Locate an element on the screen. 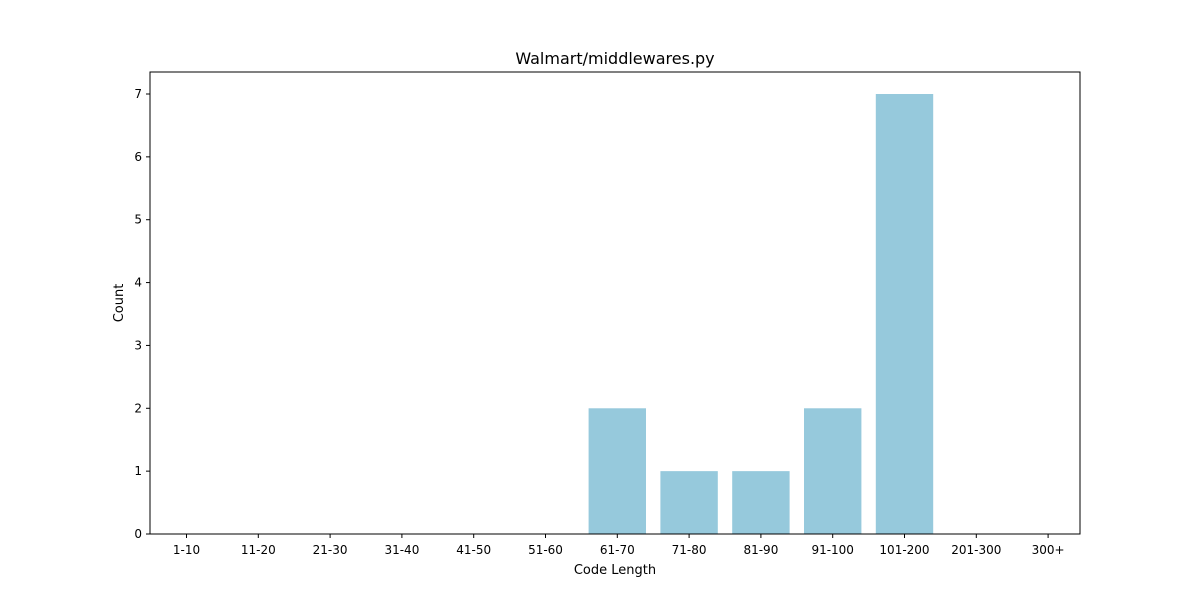 The image size is (1200, 600). x-tick-label: 91-100 is located at coordinates (832, 550).